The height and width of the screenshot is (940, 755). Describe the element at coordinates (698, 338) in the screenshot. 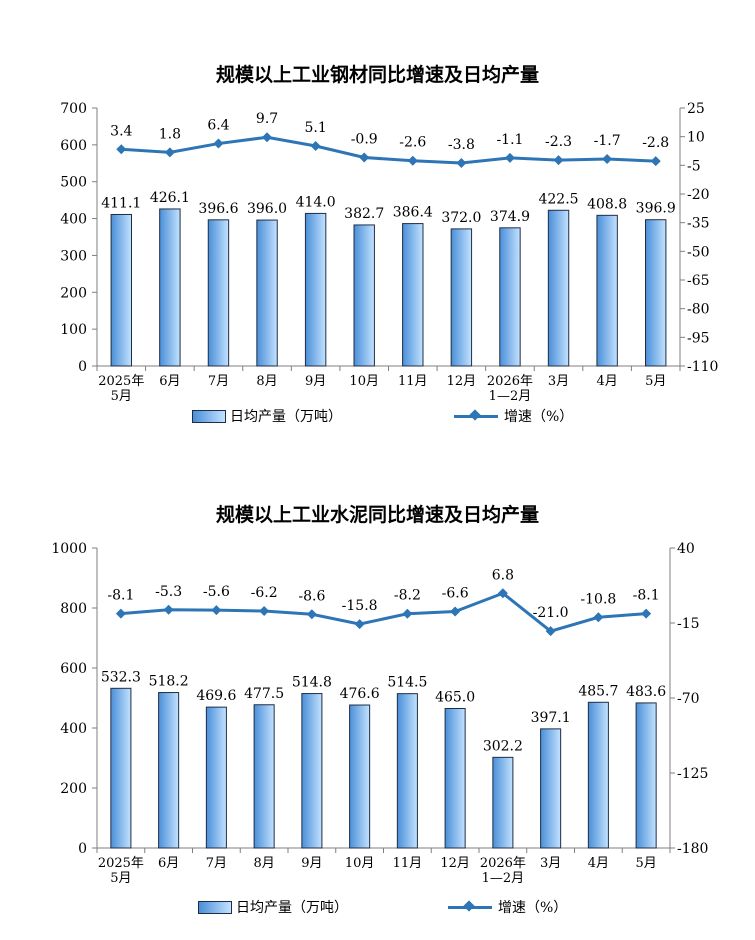

I see `steel-right-tick-label: -95` at that location.